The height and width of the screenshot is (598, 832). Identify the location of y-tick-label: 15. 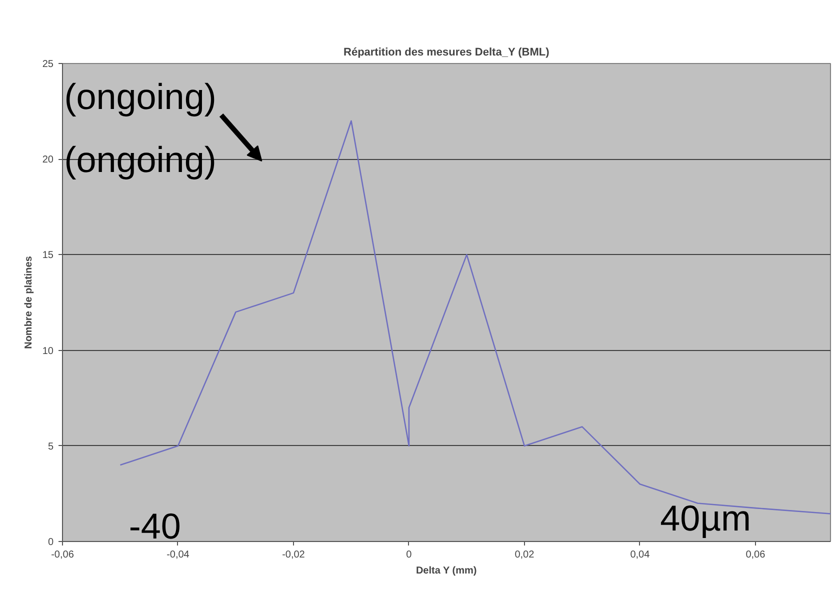
(48, 256).